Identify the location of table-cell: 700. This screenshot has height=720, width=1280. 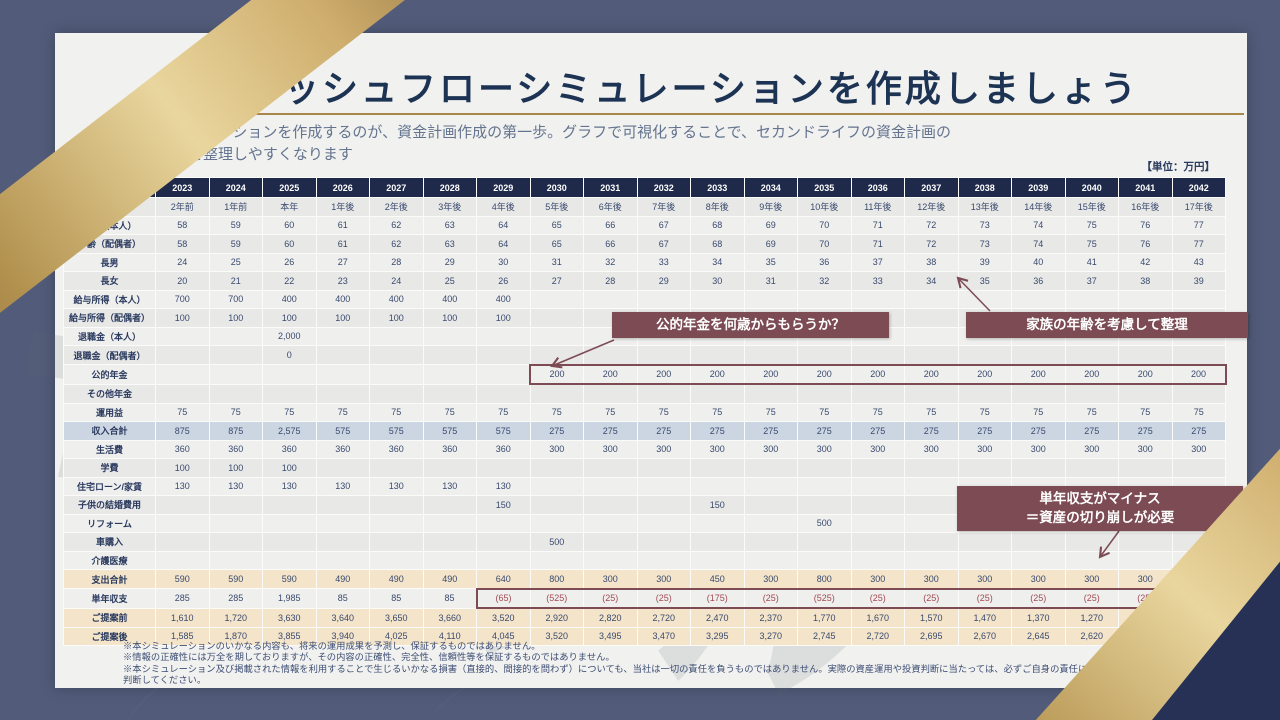
(182, 299).